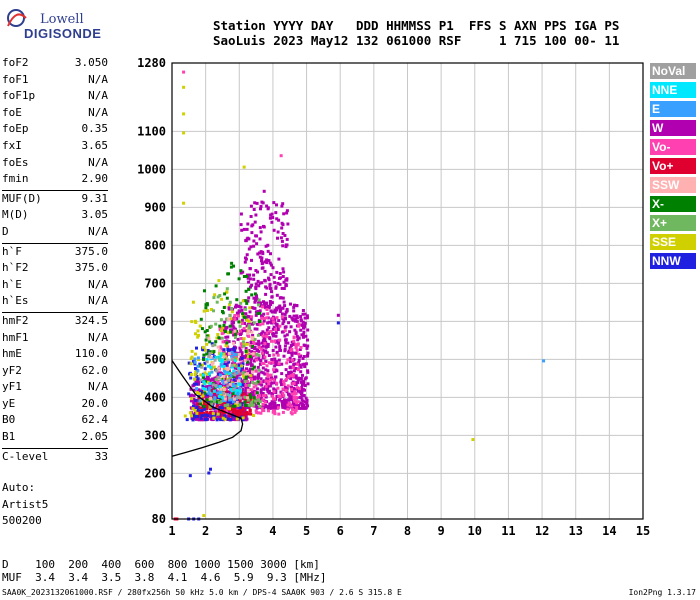 The image size is (700, 600). I want to click on auto-label: Auto:, so click(19, 487).